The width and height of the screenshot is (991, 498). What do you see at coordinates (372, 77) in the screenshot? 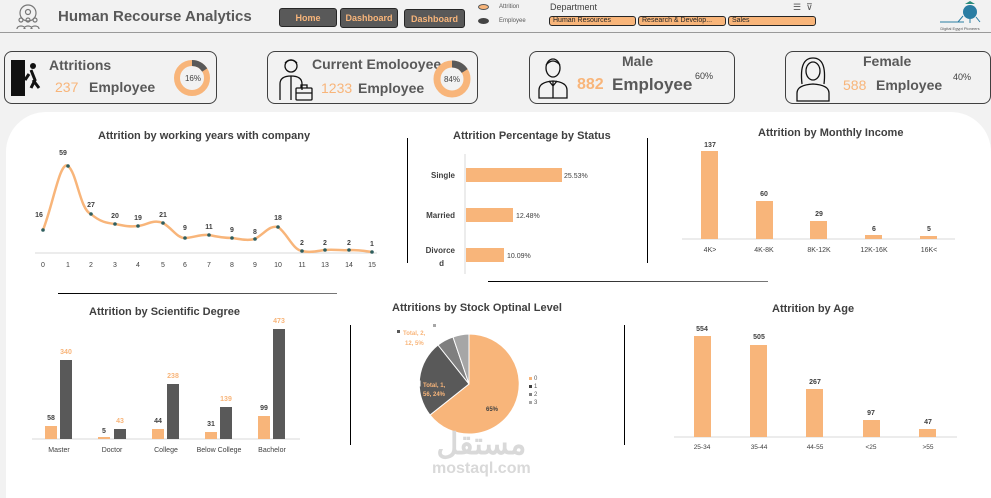
I see `kpi-card-current-employee: Current Emolooyee 1233 Employee 84%` at bounding box center [372, 77].